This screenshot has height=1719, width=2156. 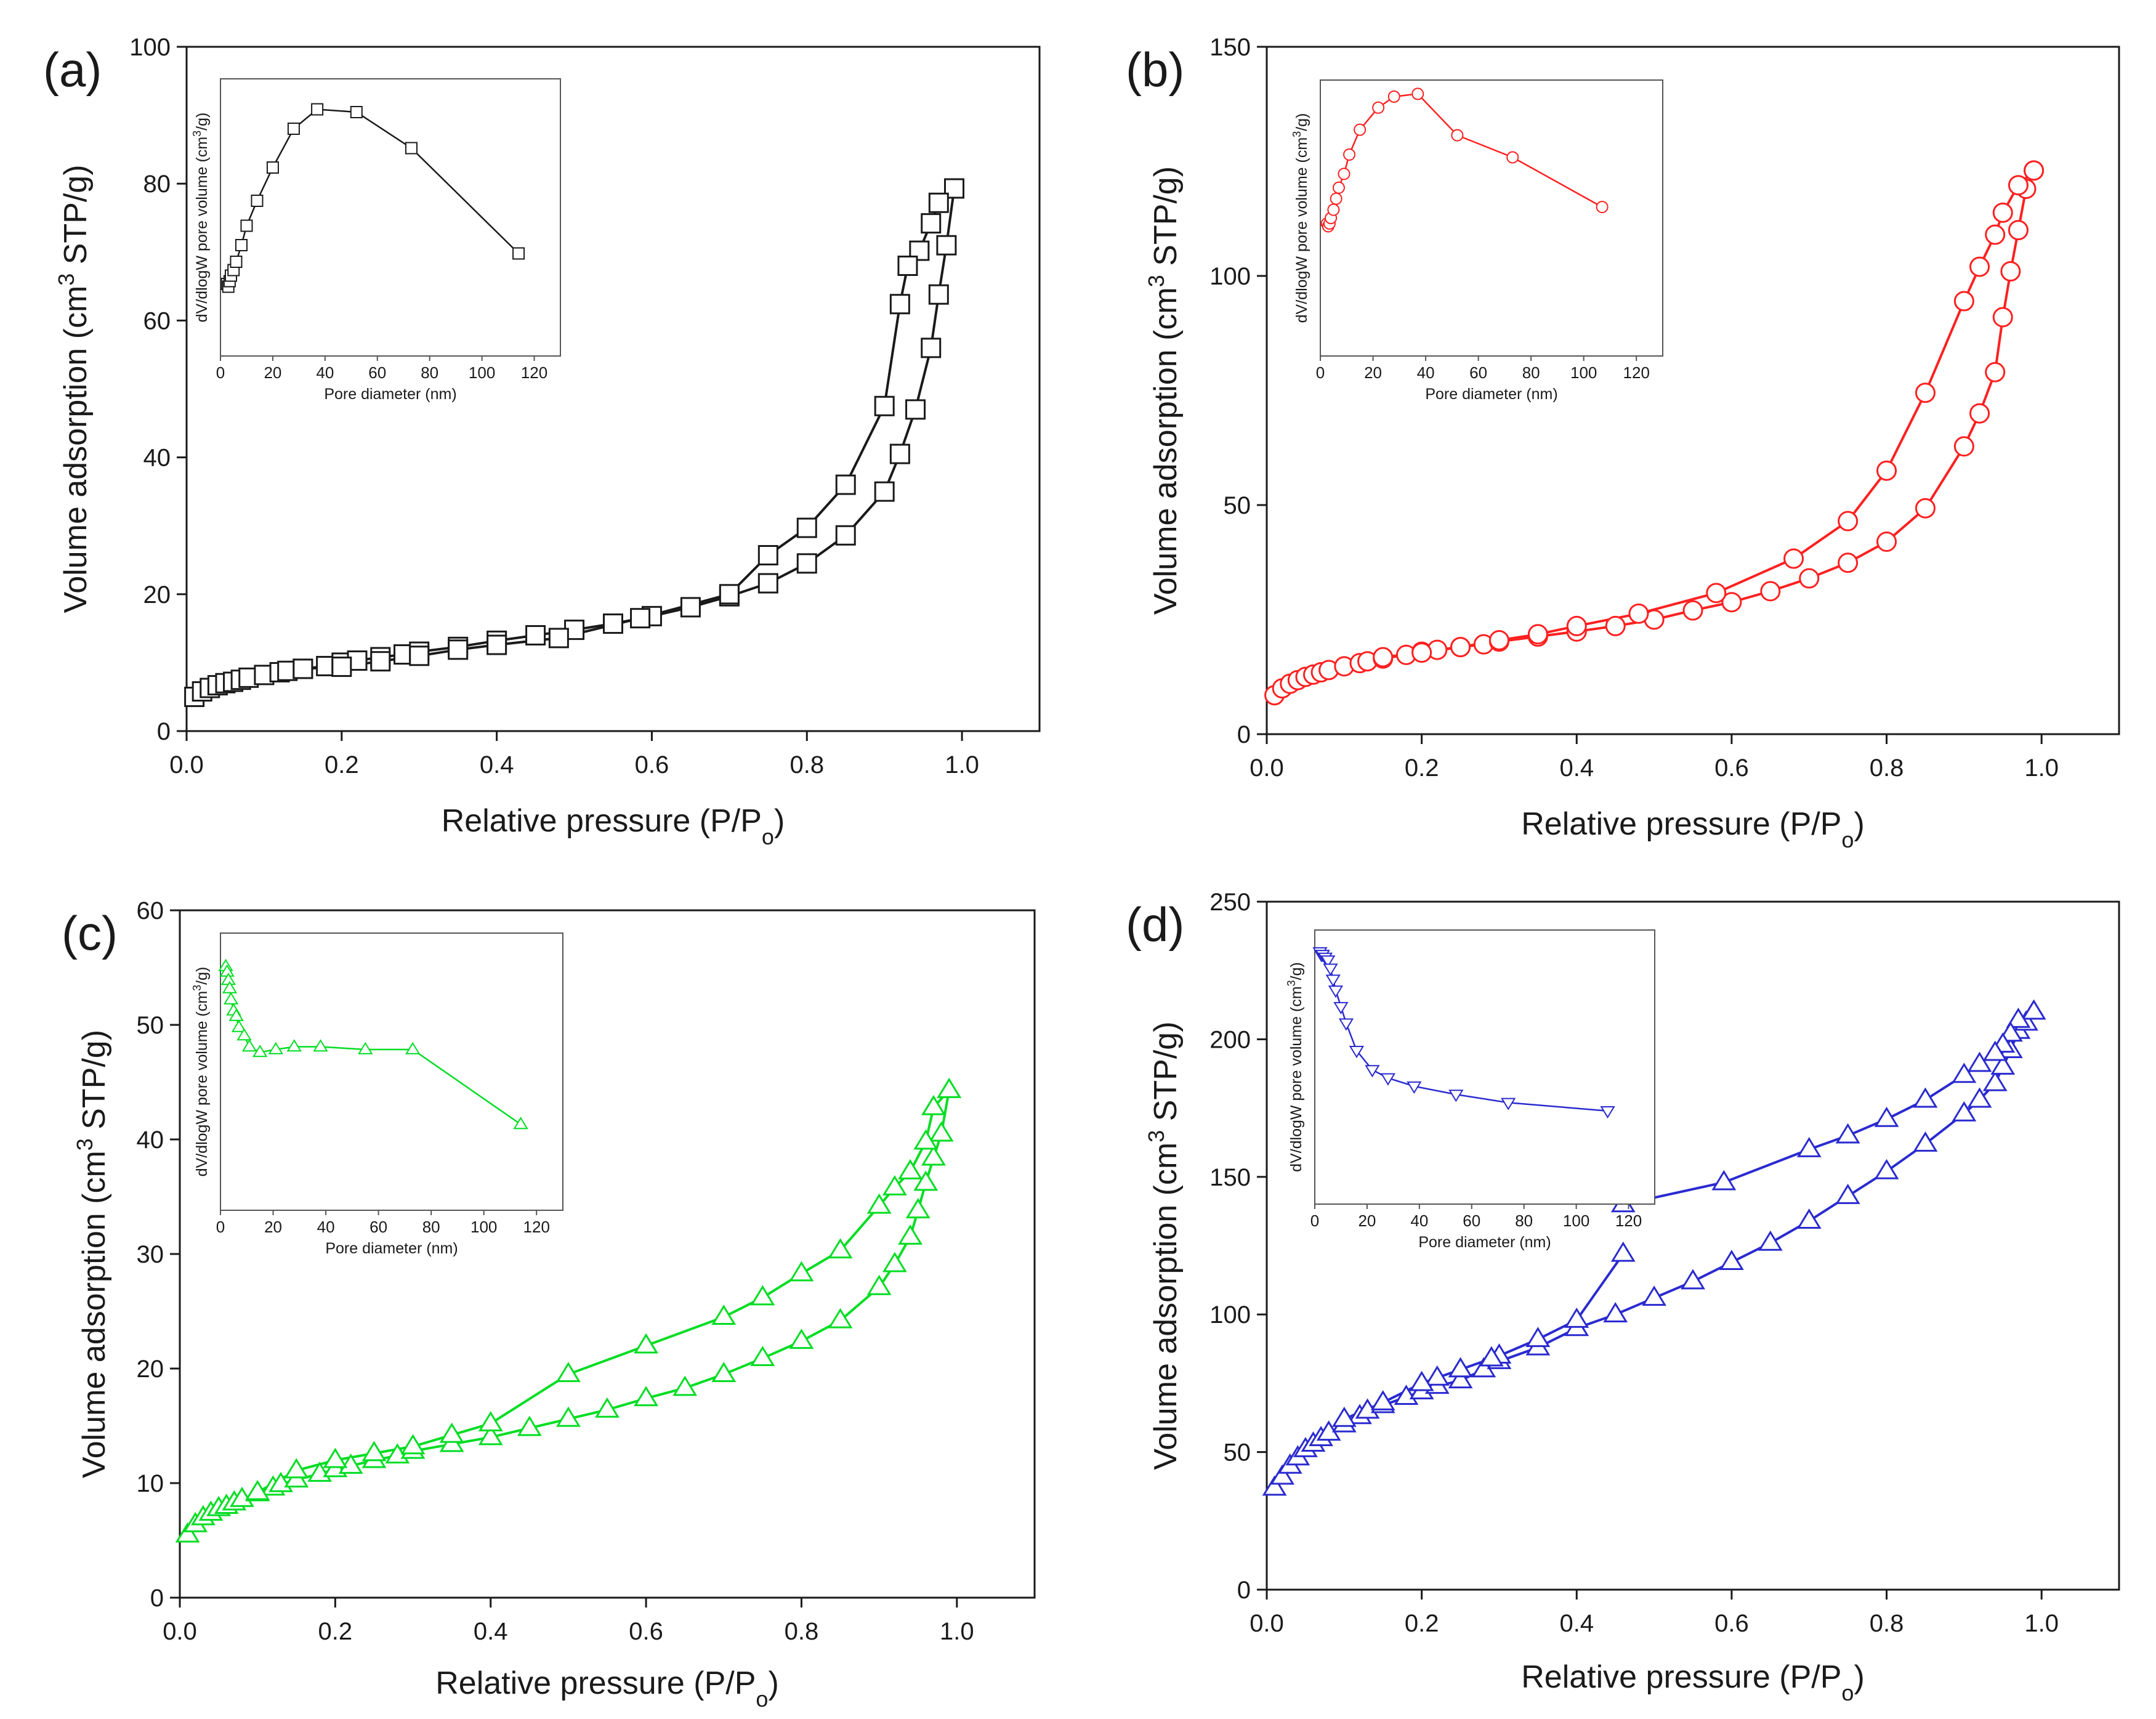 What do you see at coordinates (957, 1631) in the screenshot?
I see `x-tick-label: 1.0` at bounding box center [957, 1631].